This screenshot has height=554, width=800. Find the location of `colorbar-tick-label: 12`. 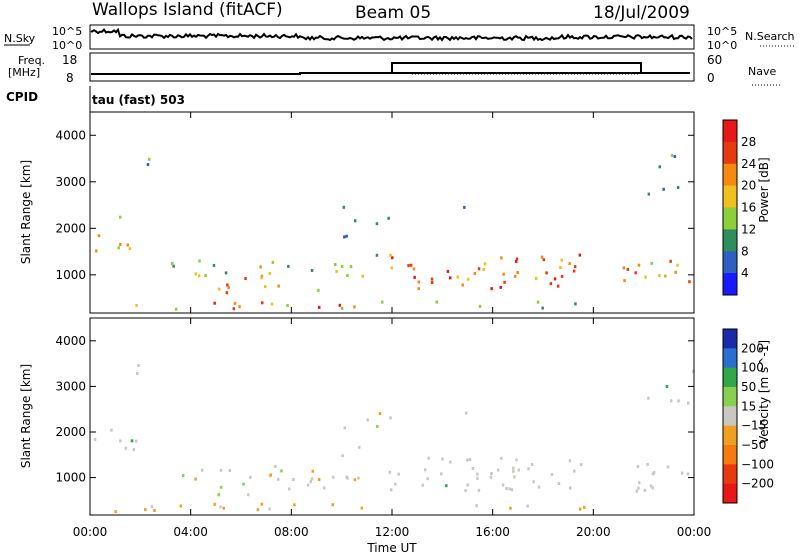

colorbar-tick-label: 12 is located at coordinates (748, 229).